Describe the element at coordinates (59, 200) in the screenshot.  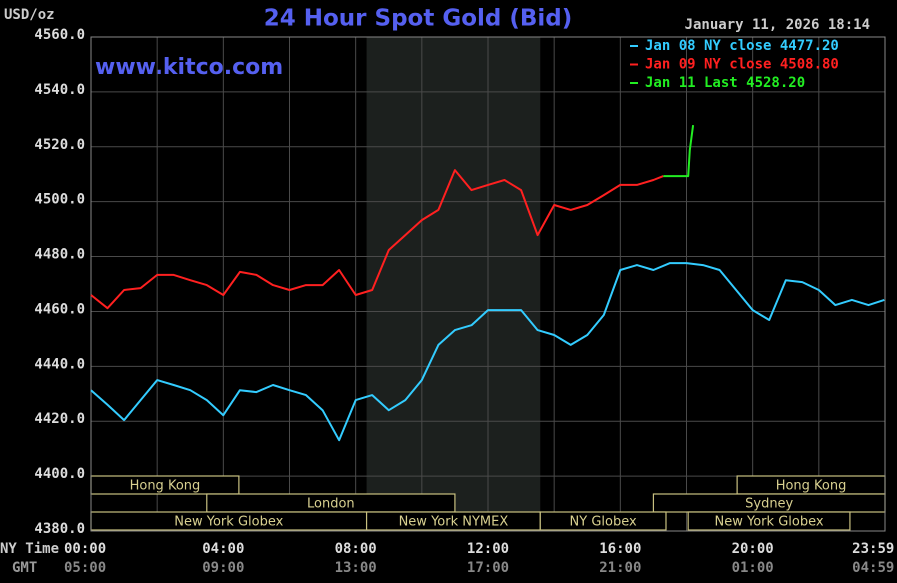
I see `y-tick-label: 4500.0` at that location.